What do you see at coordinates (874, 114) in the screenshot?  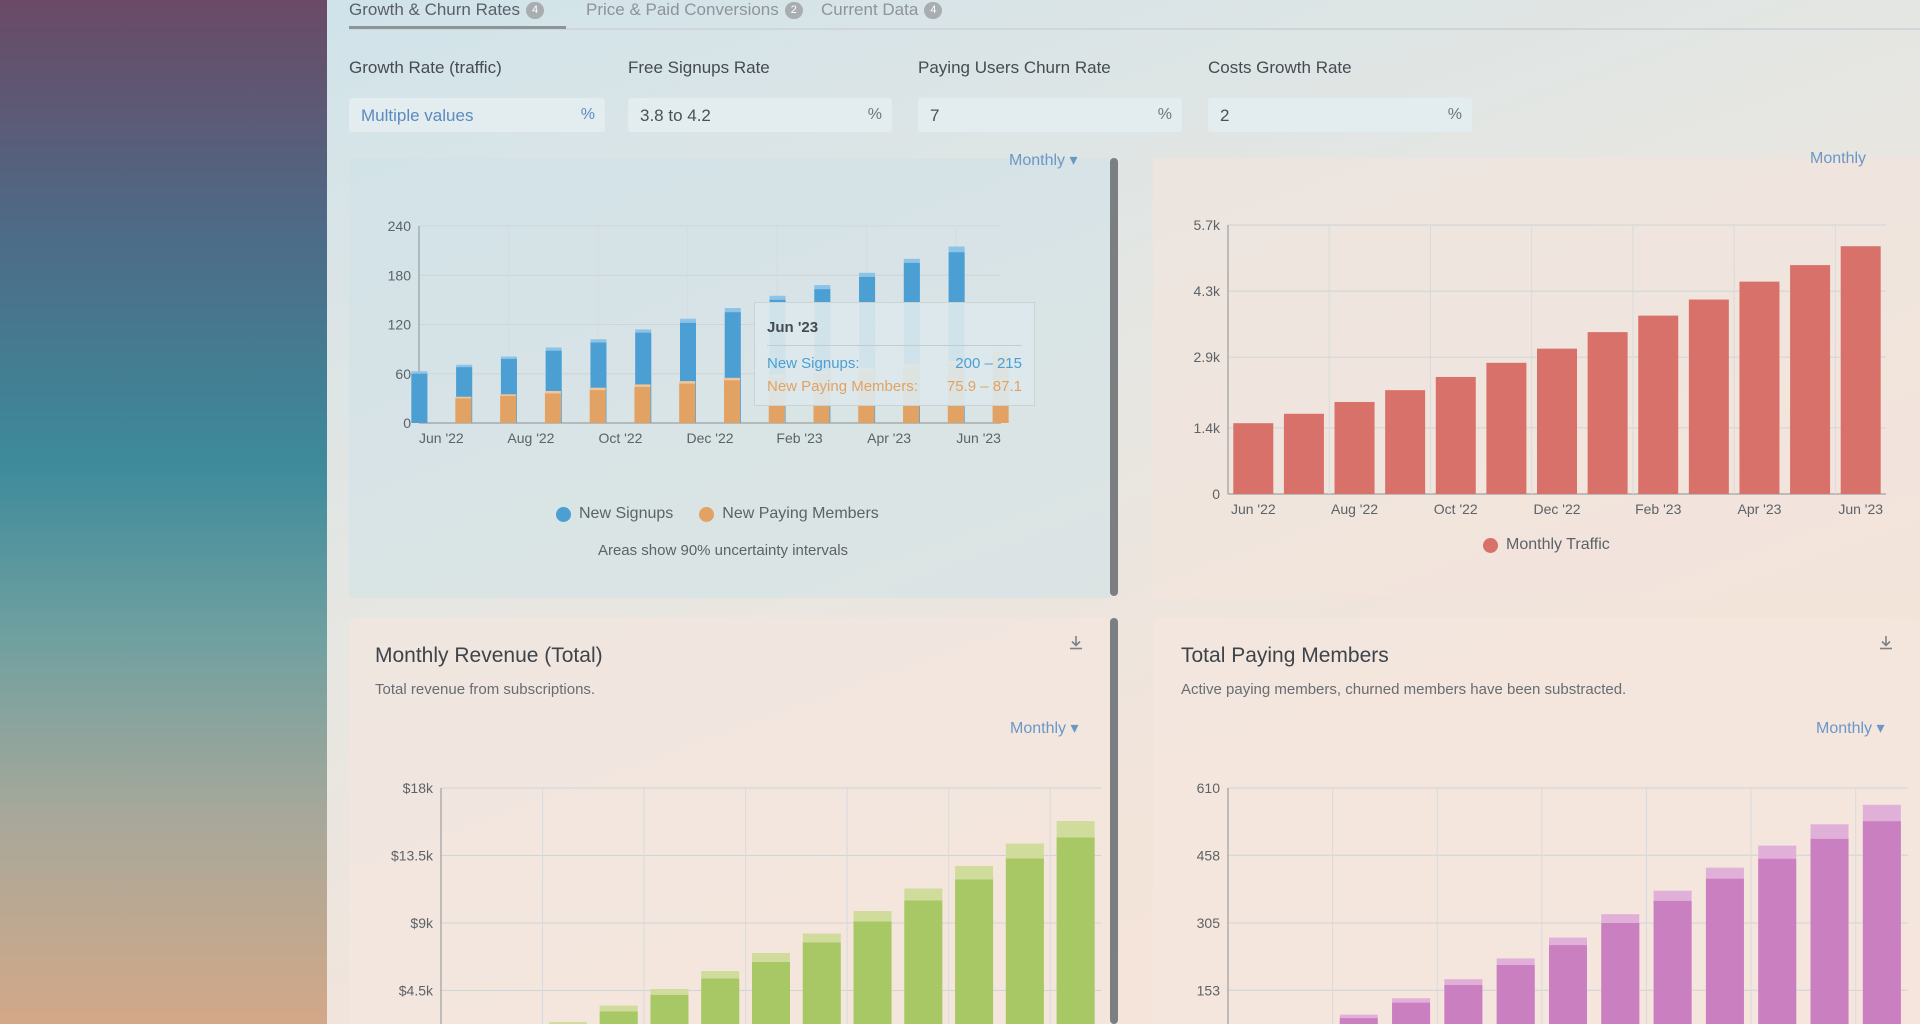 I see `percent-unit: %` at bounding box center [874, 114].